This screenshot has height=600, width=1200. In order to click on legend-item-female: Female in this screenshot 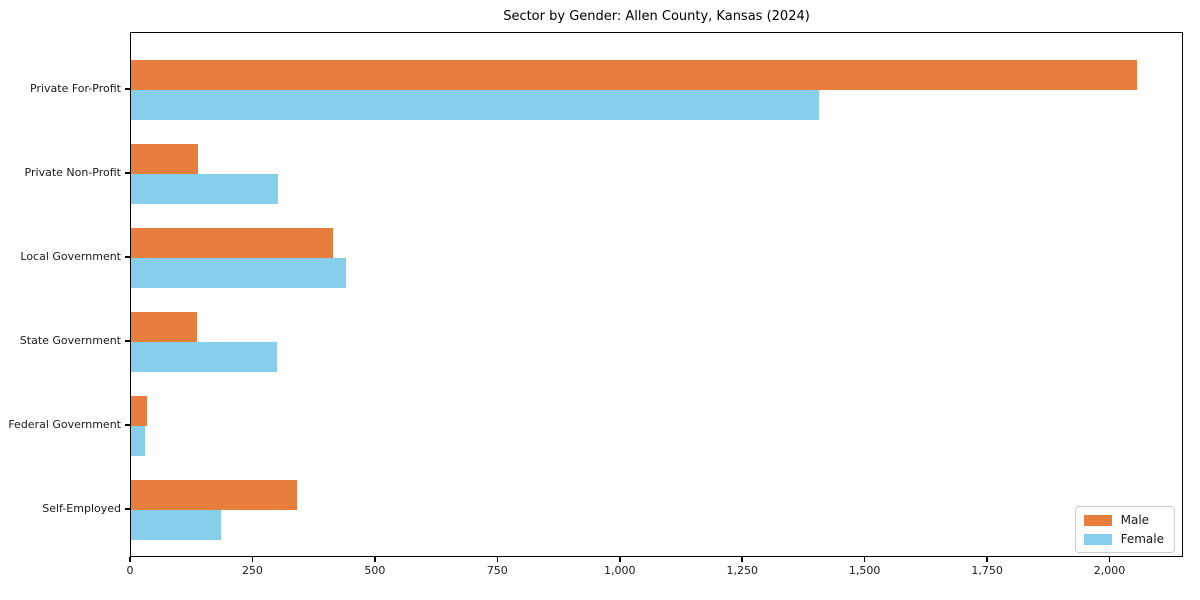, I will do `click(1123, 539)`.